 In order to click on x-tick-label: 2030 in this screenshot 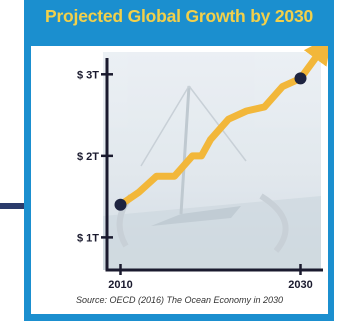, I will do `click(300, 285)`.